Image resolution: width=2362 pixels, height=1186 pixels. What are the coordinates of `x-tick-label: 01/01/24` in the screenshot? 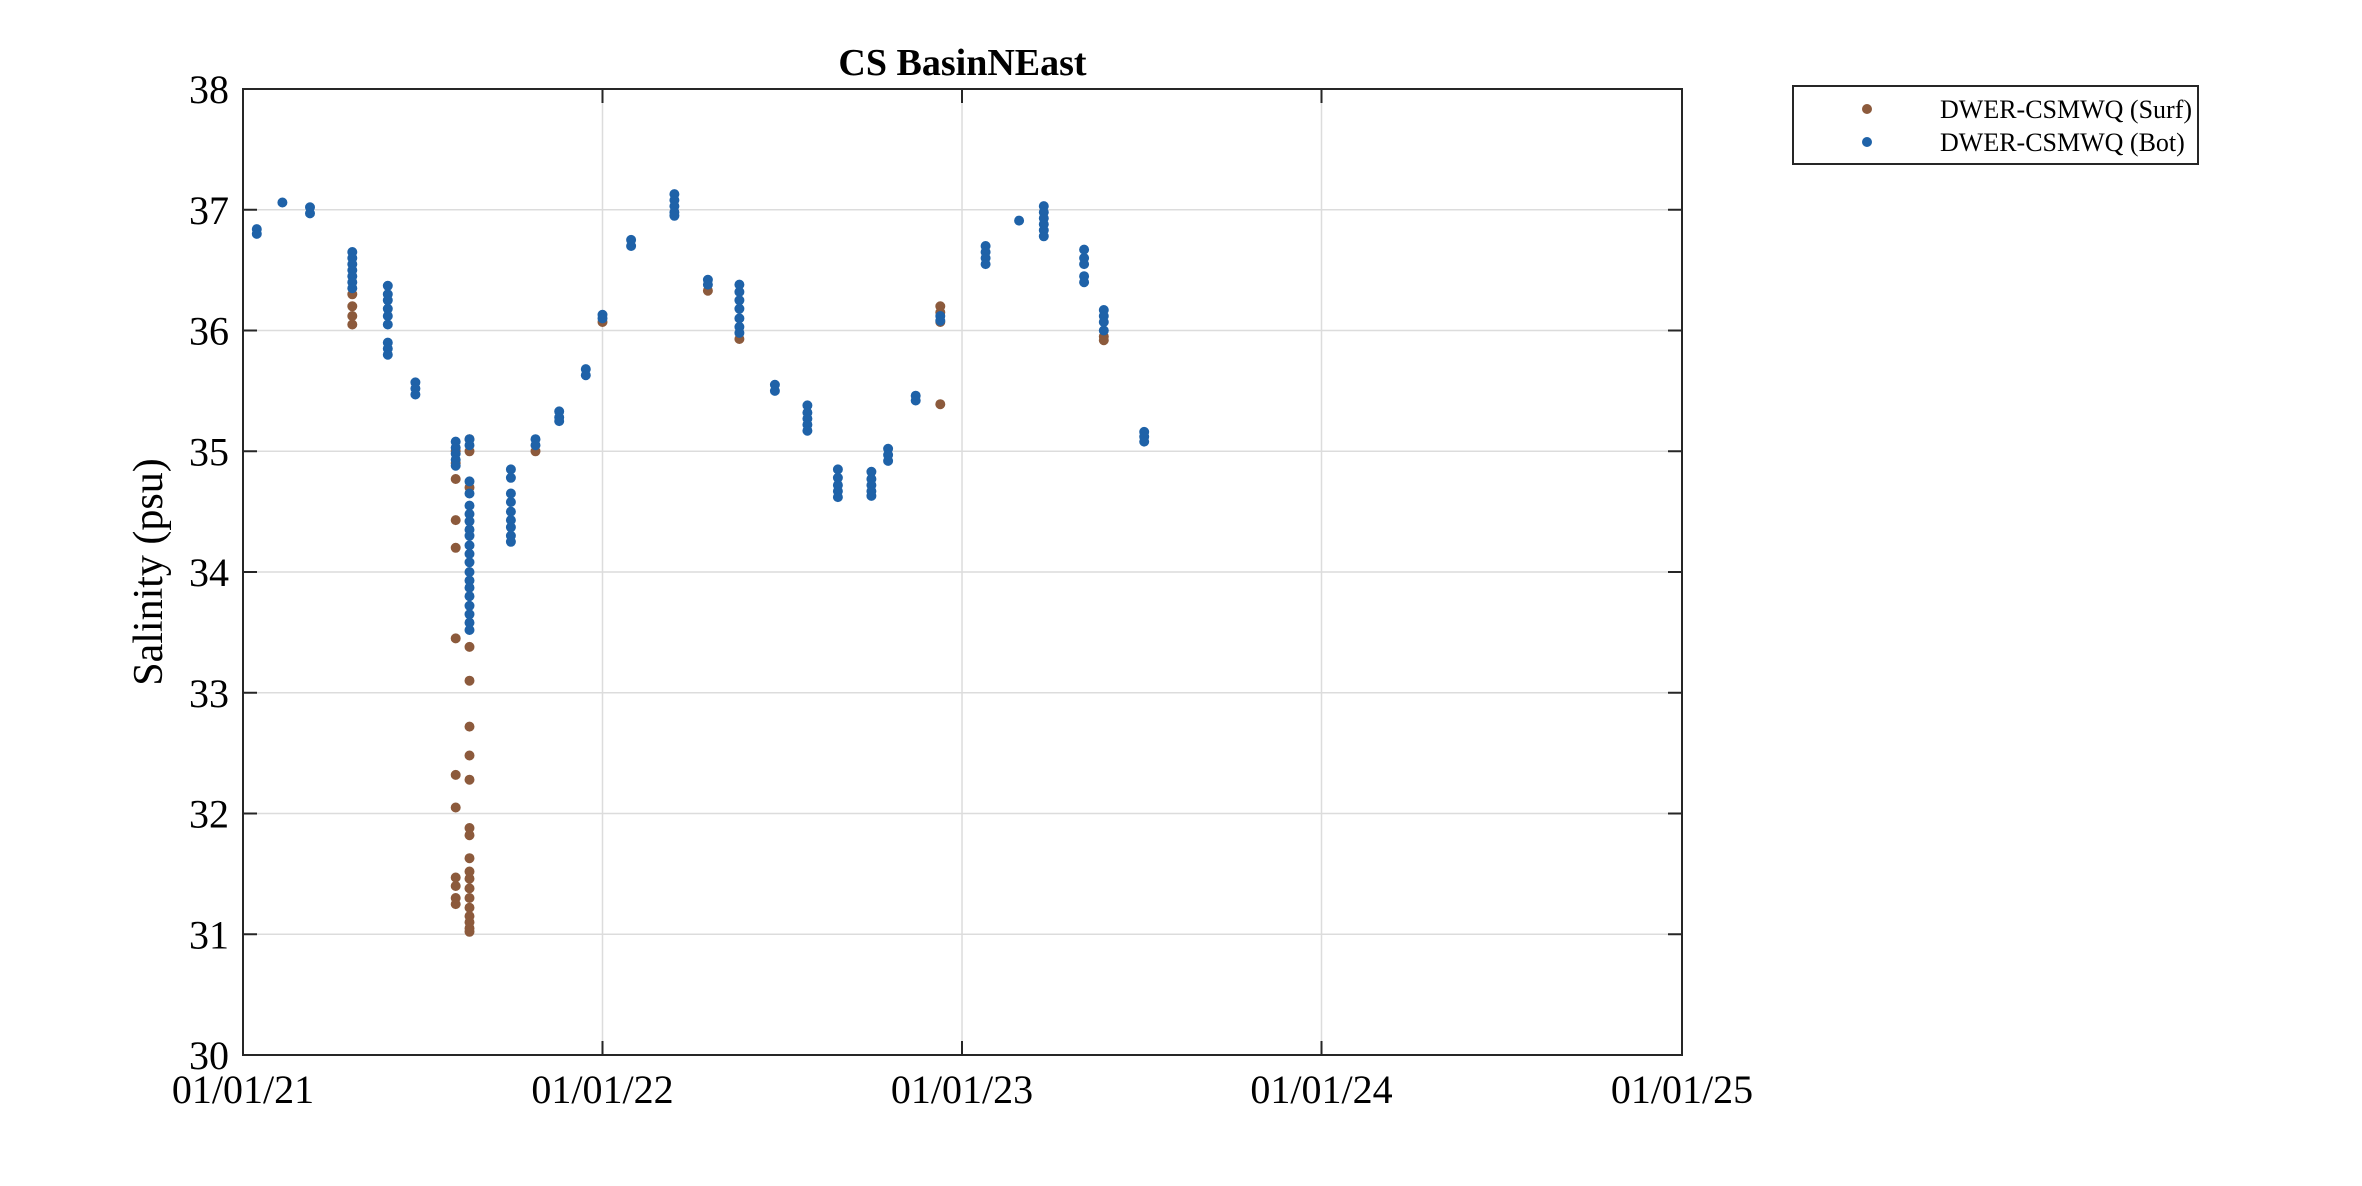 It's located at (1321, 1089).